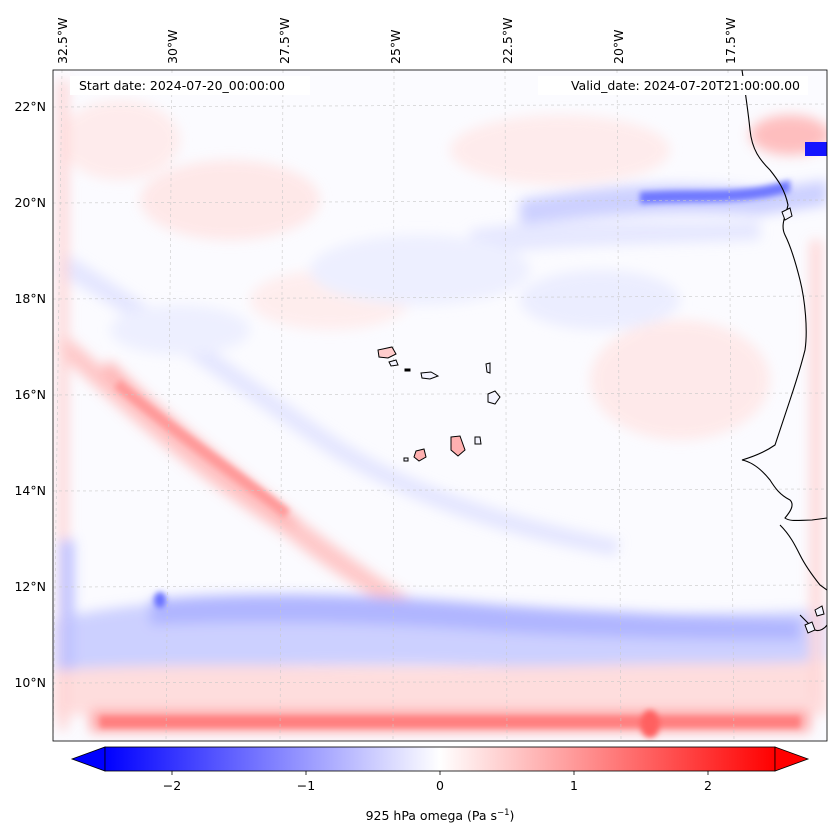 The height and width of the screenshot is (839, 837). I want to click on valid-date-label: Valid_date: 2024-07-20T21:00:00.00, so click(685, 85).